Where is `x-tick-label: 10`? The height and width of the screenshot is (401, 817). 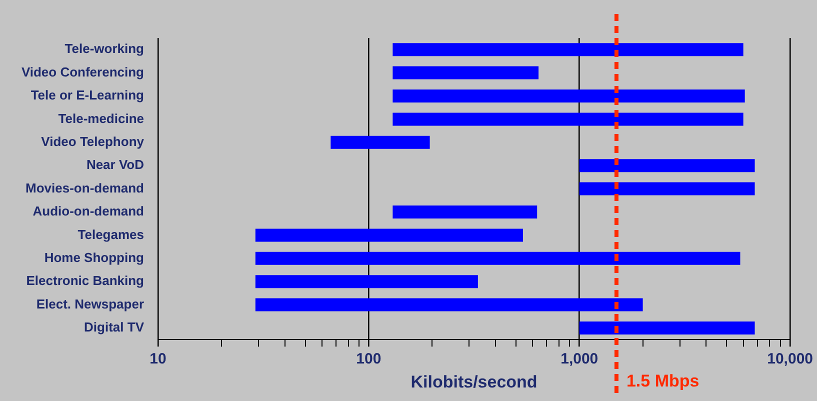
x-tick-label: 10 is located at coordinates (158, 359).